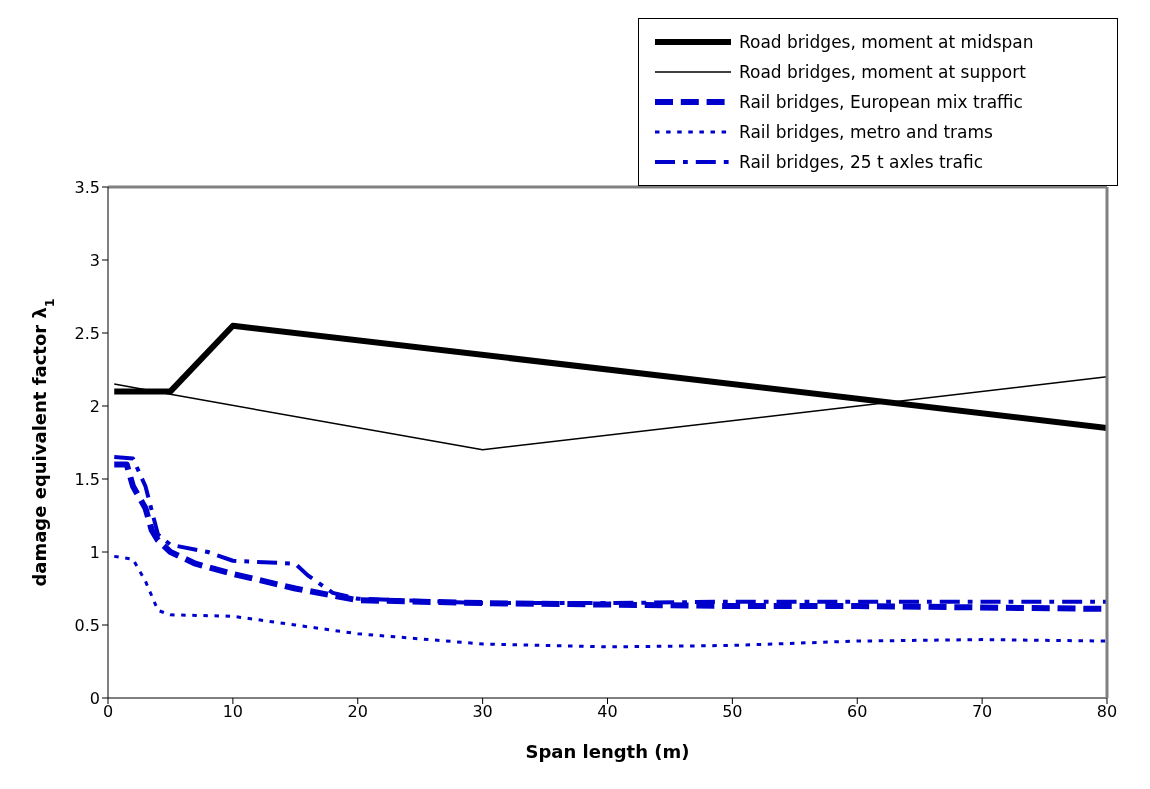 The image size is (1150, 789). I want to click on y-tick-label: 3, so click(94, 260).